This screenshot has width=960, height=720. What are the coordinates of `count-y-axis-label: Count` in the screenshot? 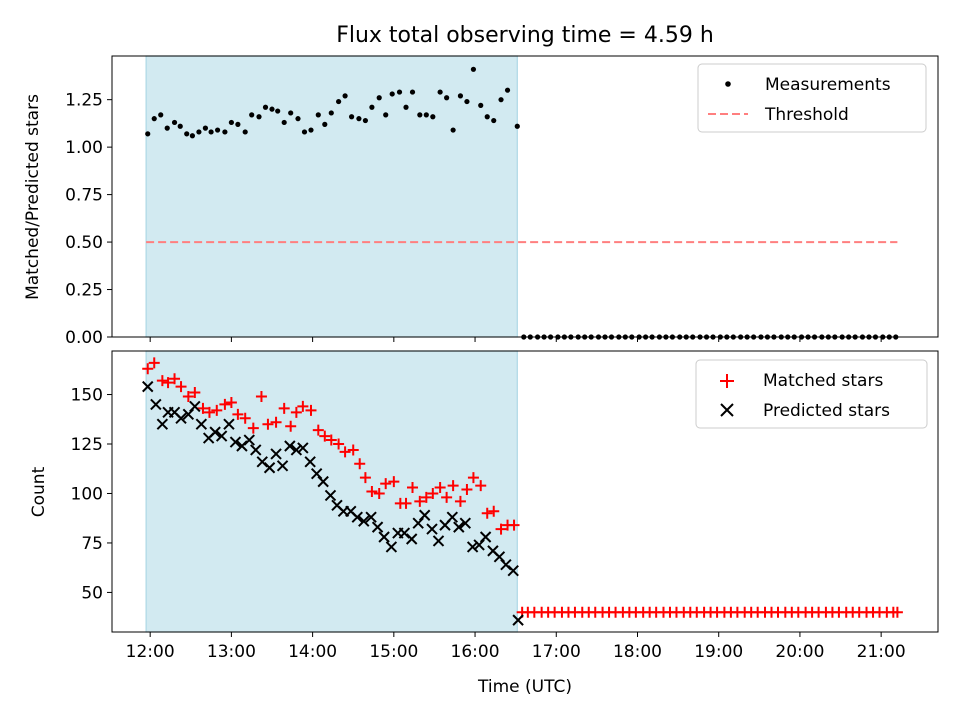 It's located at (39, 491).